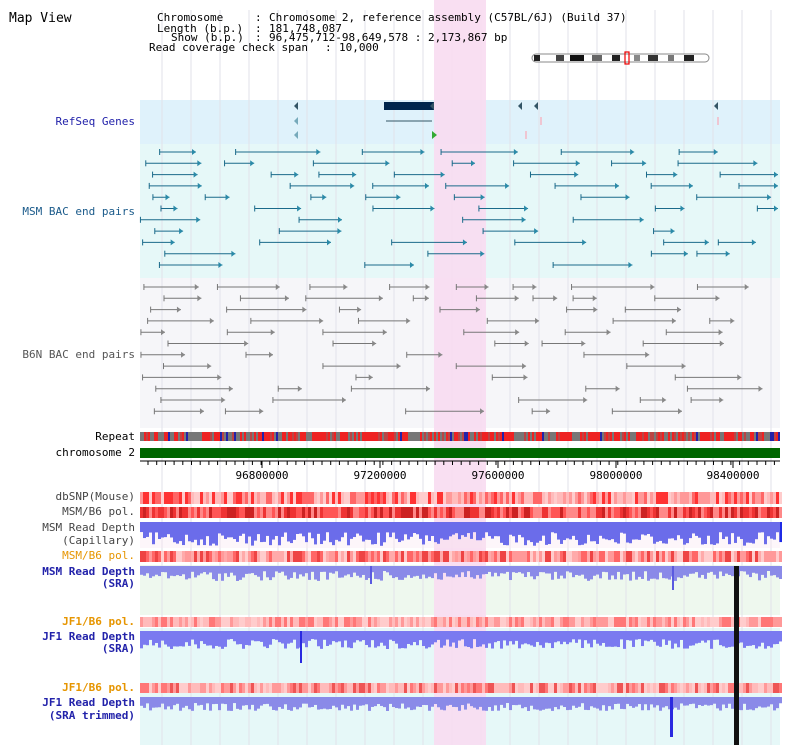 The height and width of the screenshot is (745, 800). What do you see at coordinates (98, 621) in the screenshot?
I see `track-label-jf1-b6-pol-1: JF1/B6 pol.` at bounding box center [98, 621].